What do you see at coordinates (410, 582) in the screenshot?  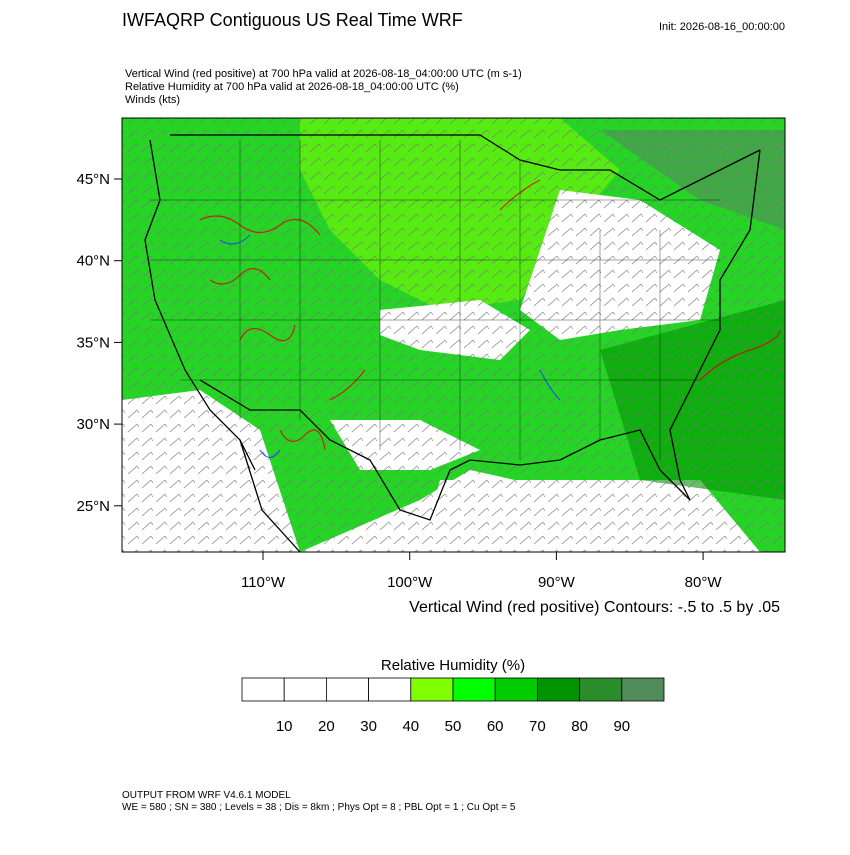 I see `lon-label: 100°W` at bounding box center [410, 582].